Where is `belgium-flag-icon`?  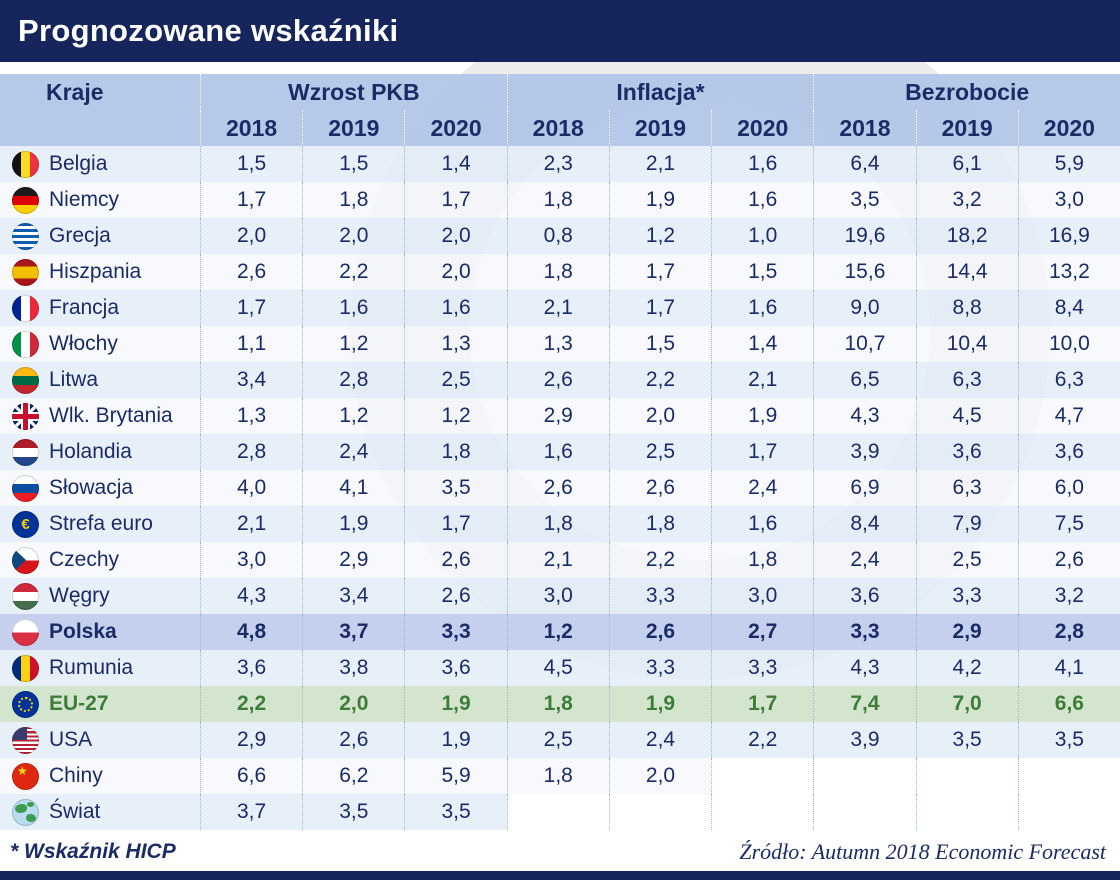 belgium-flag-icon is located at coordinates (25, 164).